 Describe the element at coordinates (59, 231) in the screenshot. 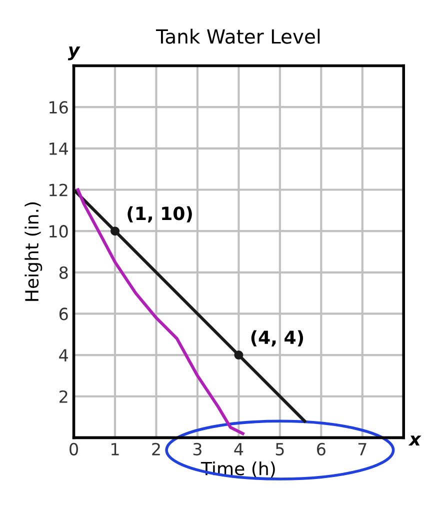

I see `y-tick-label: 10` at that location.